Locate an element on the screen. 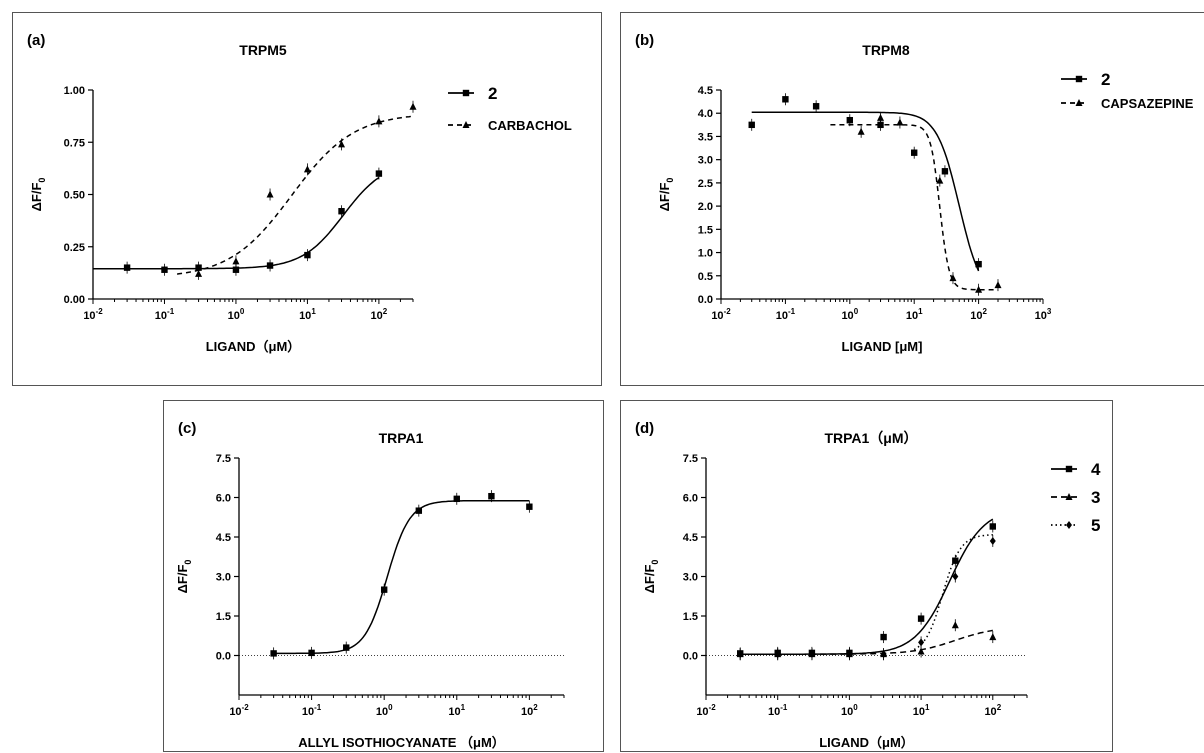  legend-entry: 3 is located at coordinates (1075, 497).